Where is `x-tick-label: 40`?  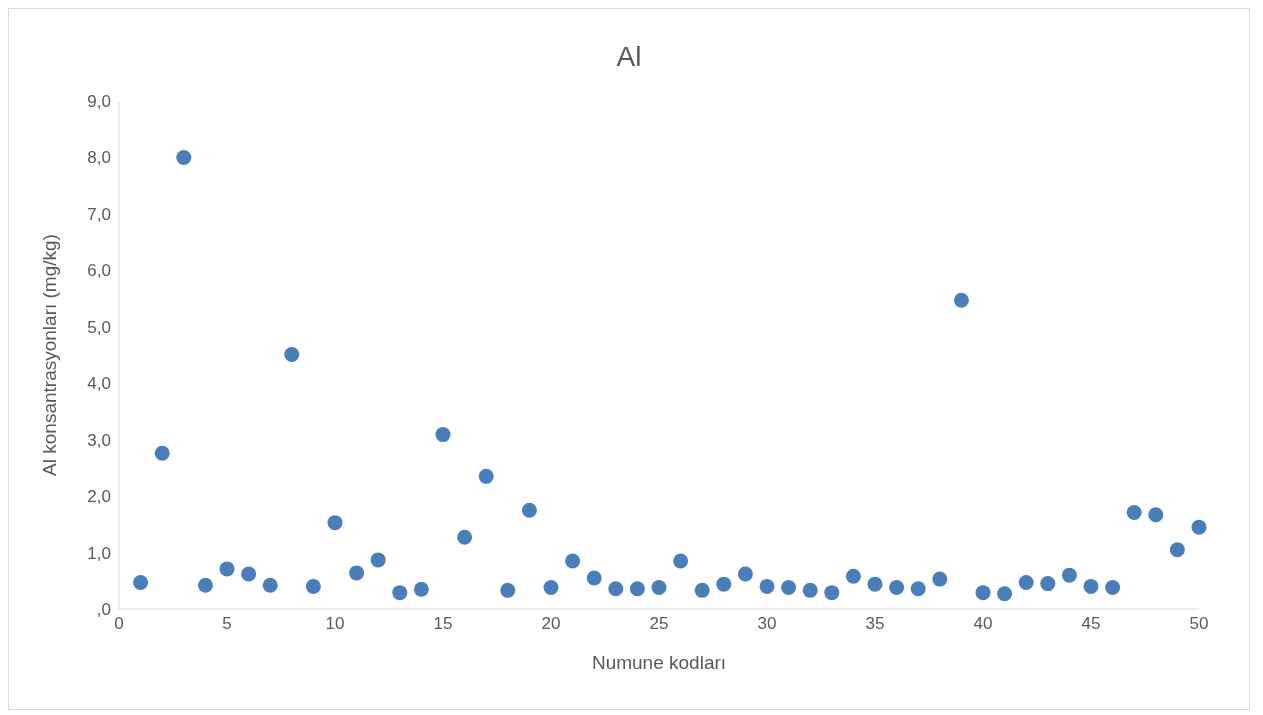 x-tick-label: 40 is located at coordinates (983, 624).